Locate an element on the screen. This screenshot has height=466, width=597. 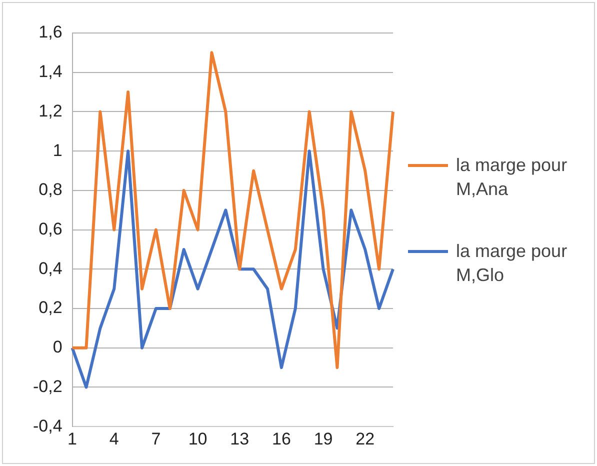
y-tick-label: 1,4 is located at coordinates (50, 72).